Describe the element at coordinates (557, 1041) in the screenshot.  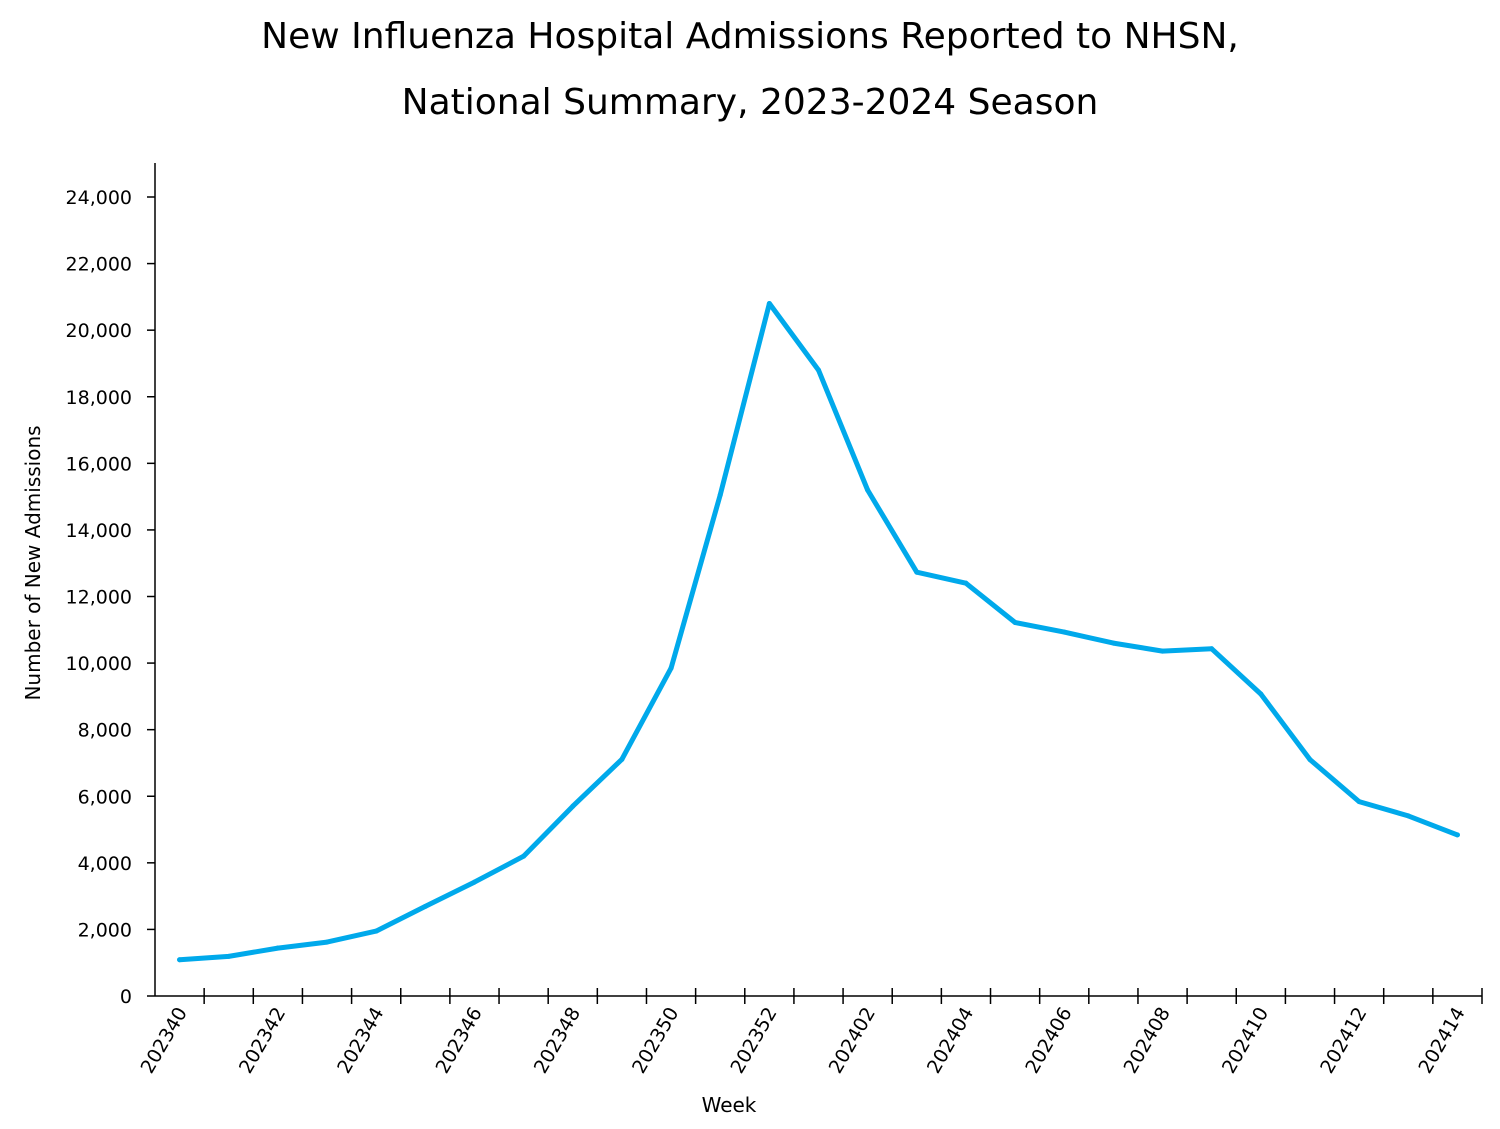
I see `x-tick-label: 202348` at that location.